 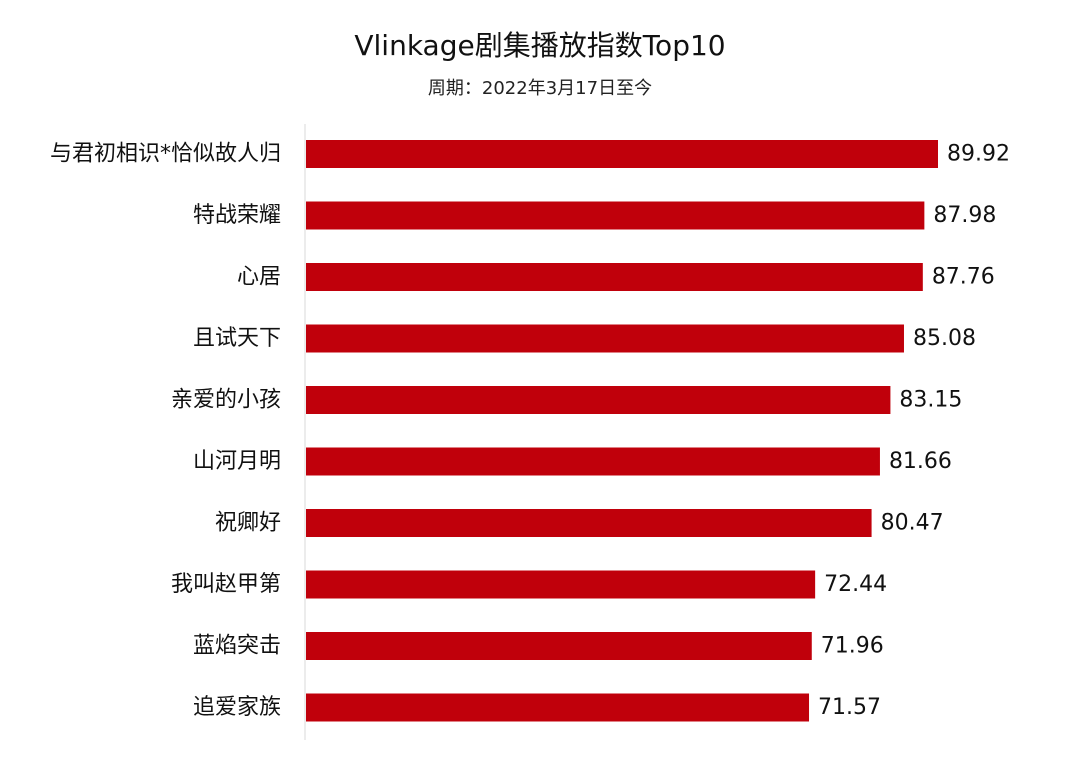 I want to click on data-label: 89.92, so click(x=978, y=154).